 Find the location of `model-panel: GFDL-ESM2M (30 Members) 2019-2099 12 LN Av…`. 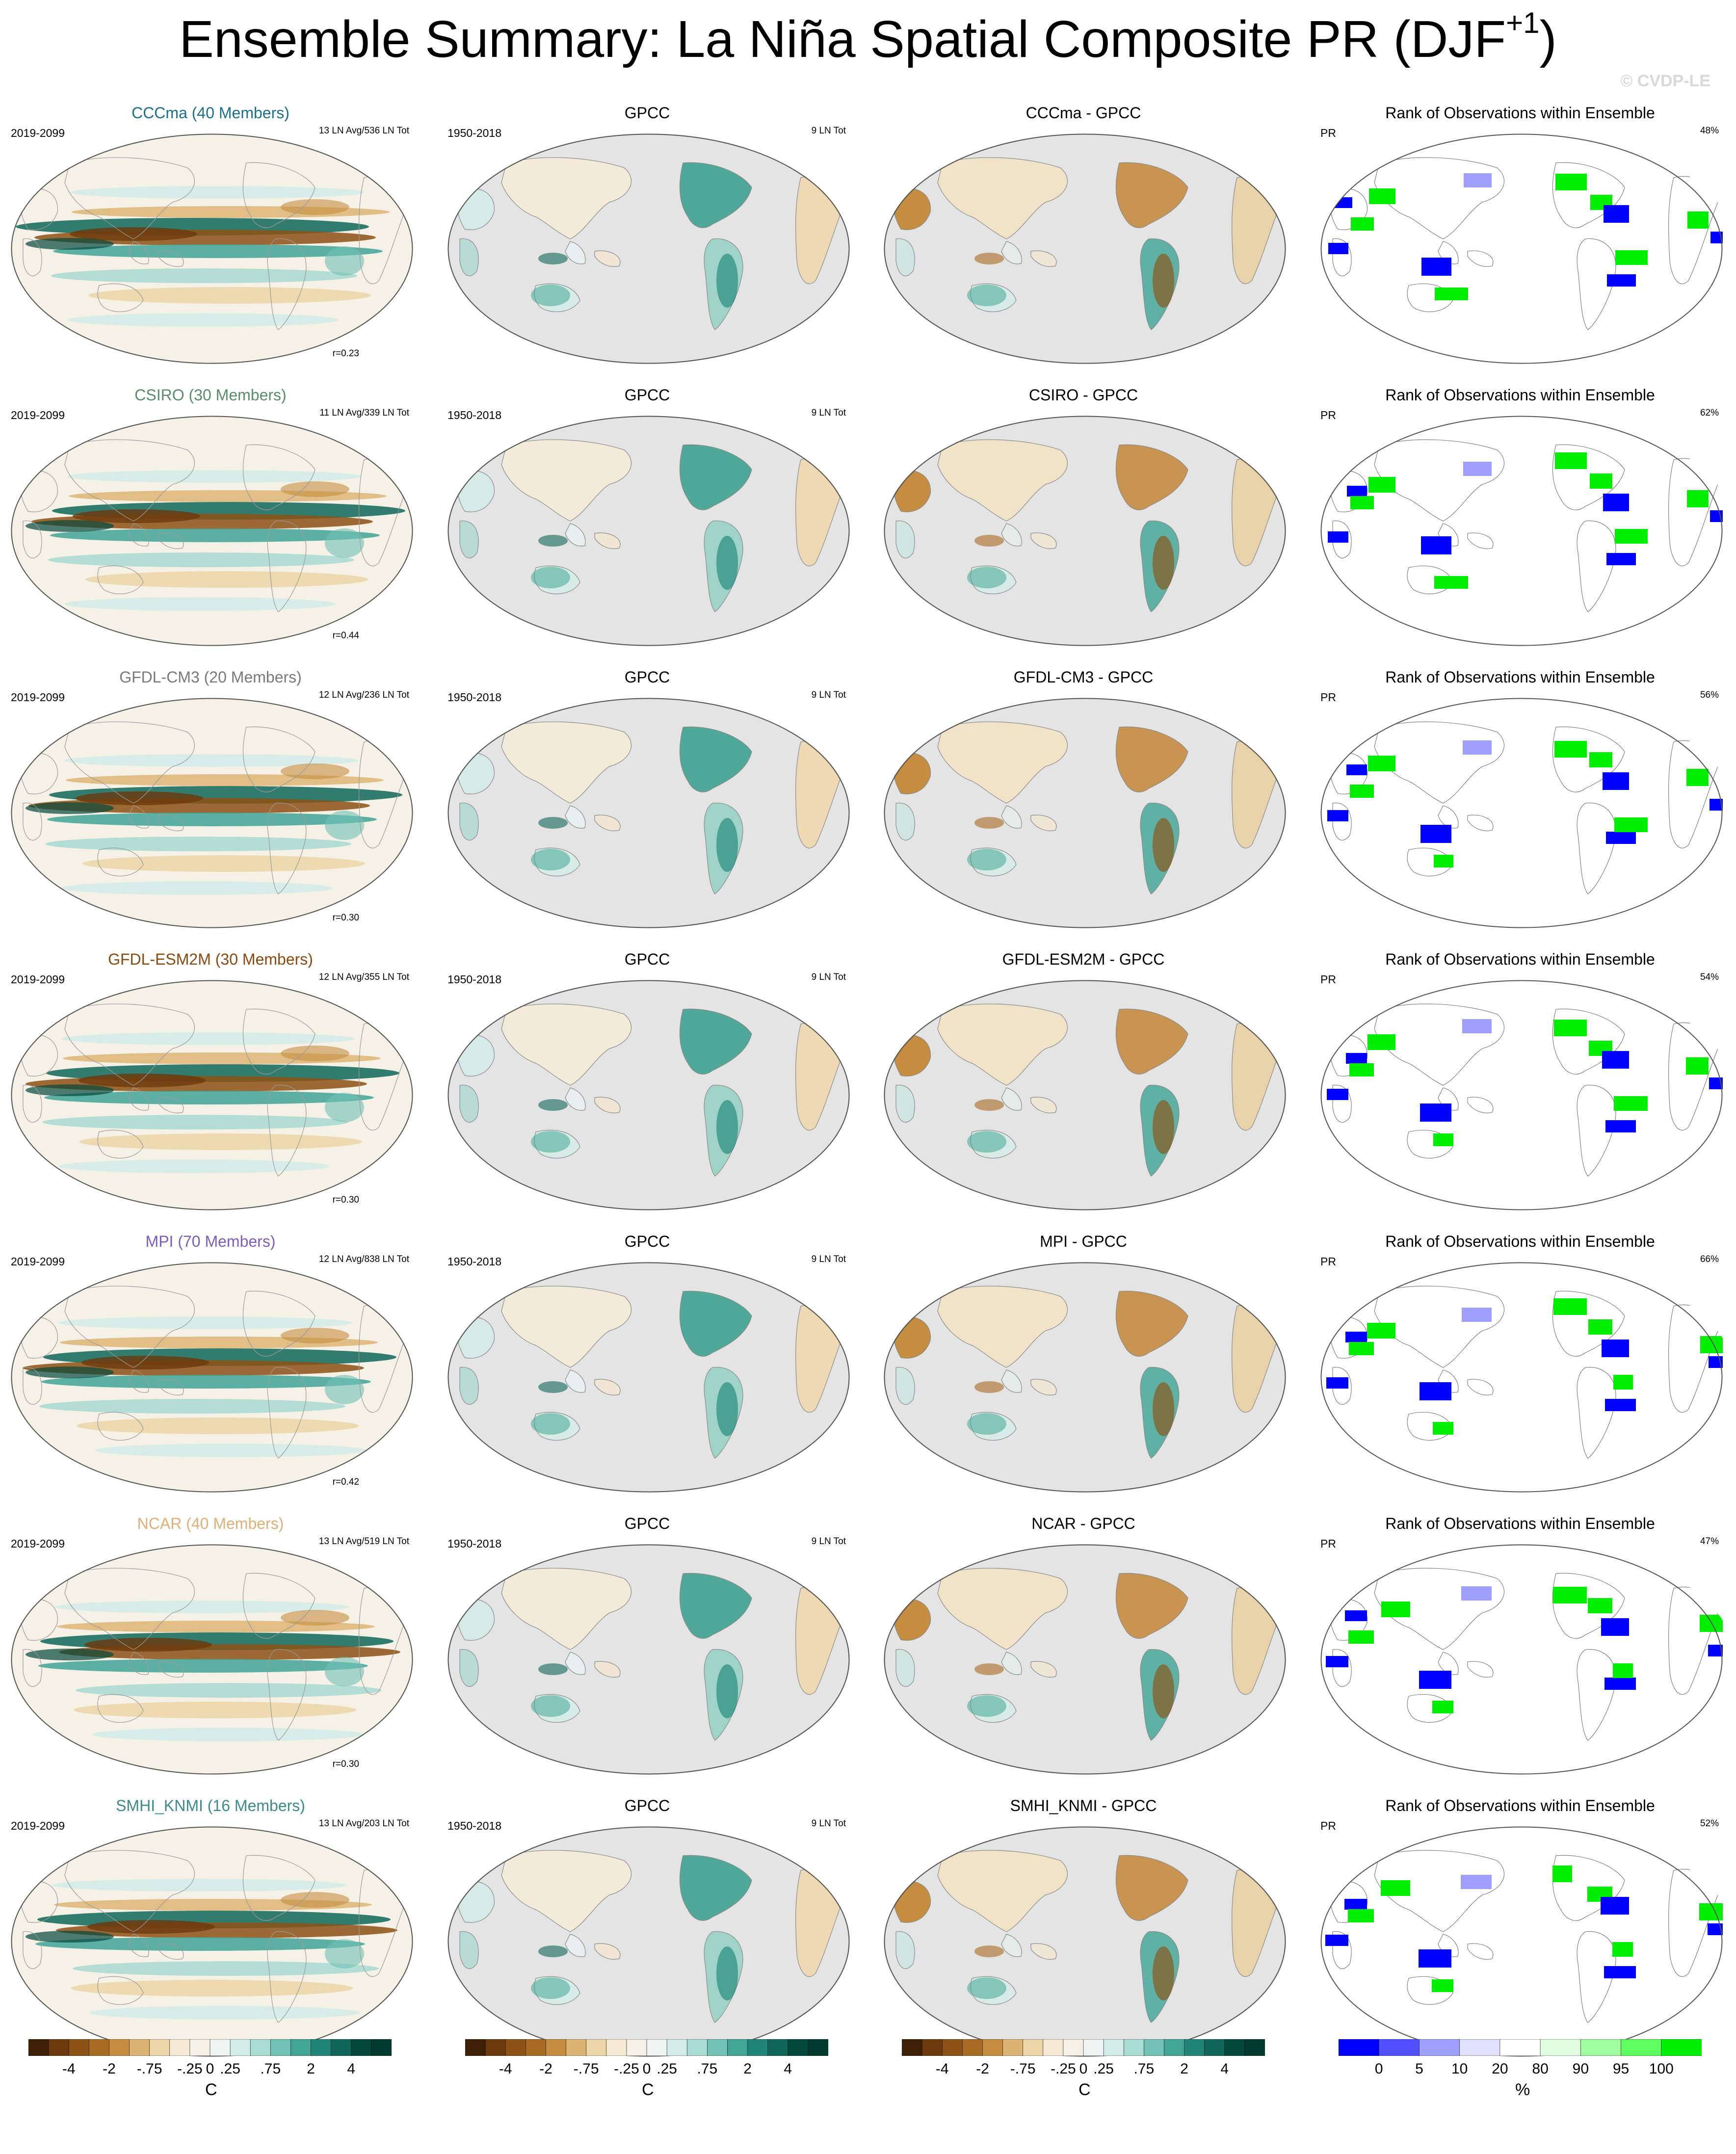

model-panel: GFDL-ESM2M (30 Members) 2019-2099 12 LN Av… is located at coordinates (210, 1081).